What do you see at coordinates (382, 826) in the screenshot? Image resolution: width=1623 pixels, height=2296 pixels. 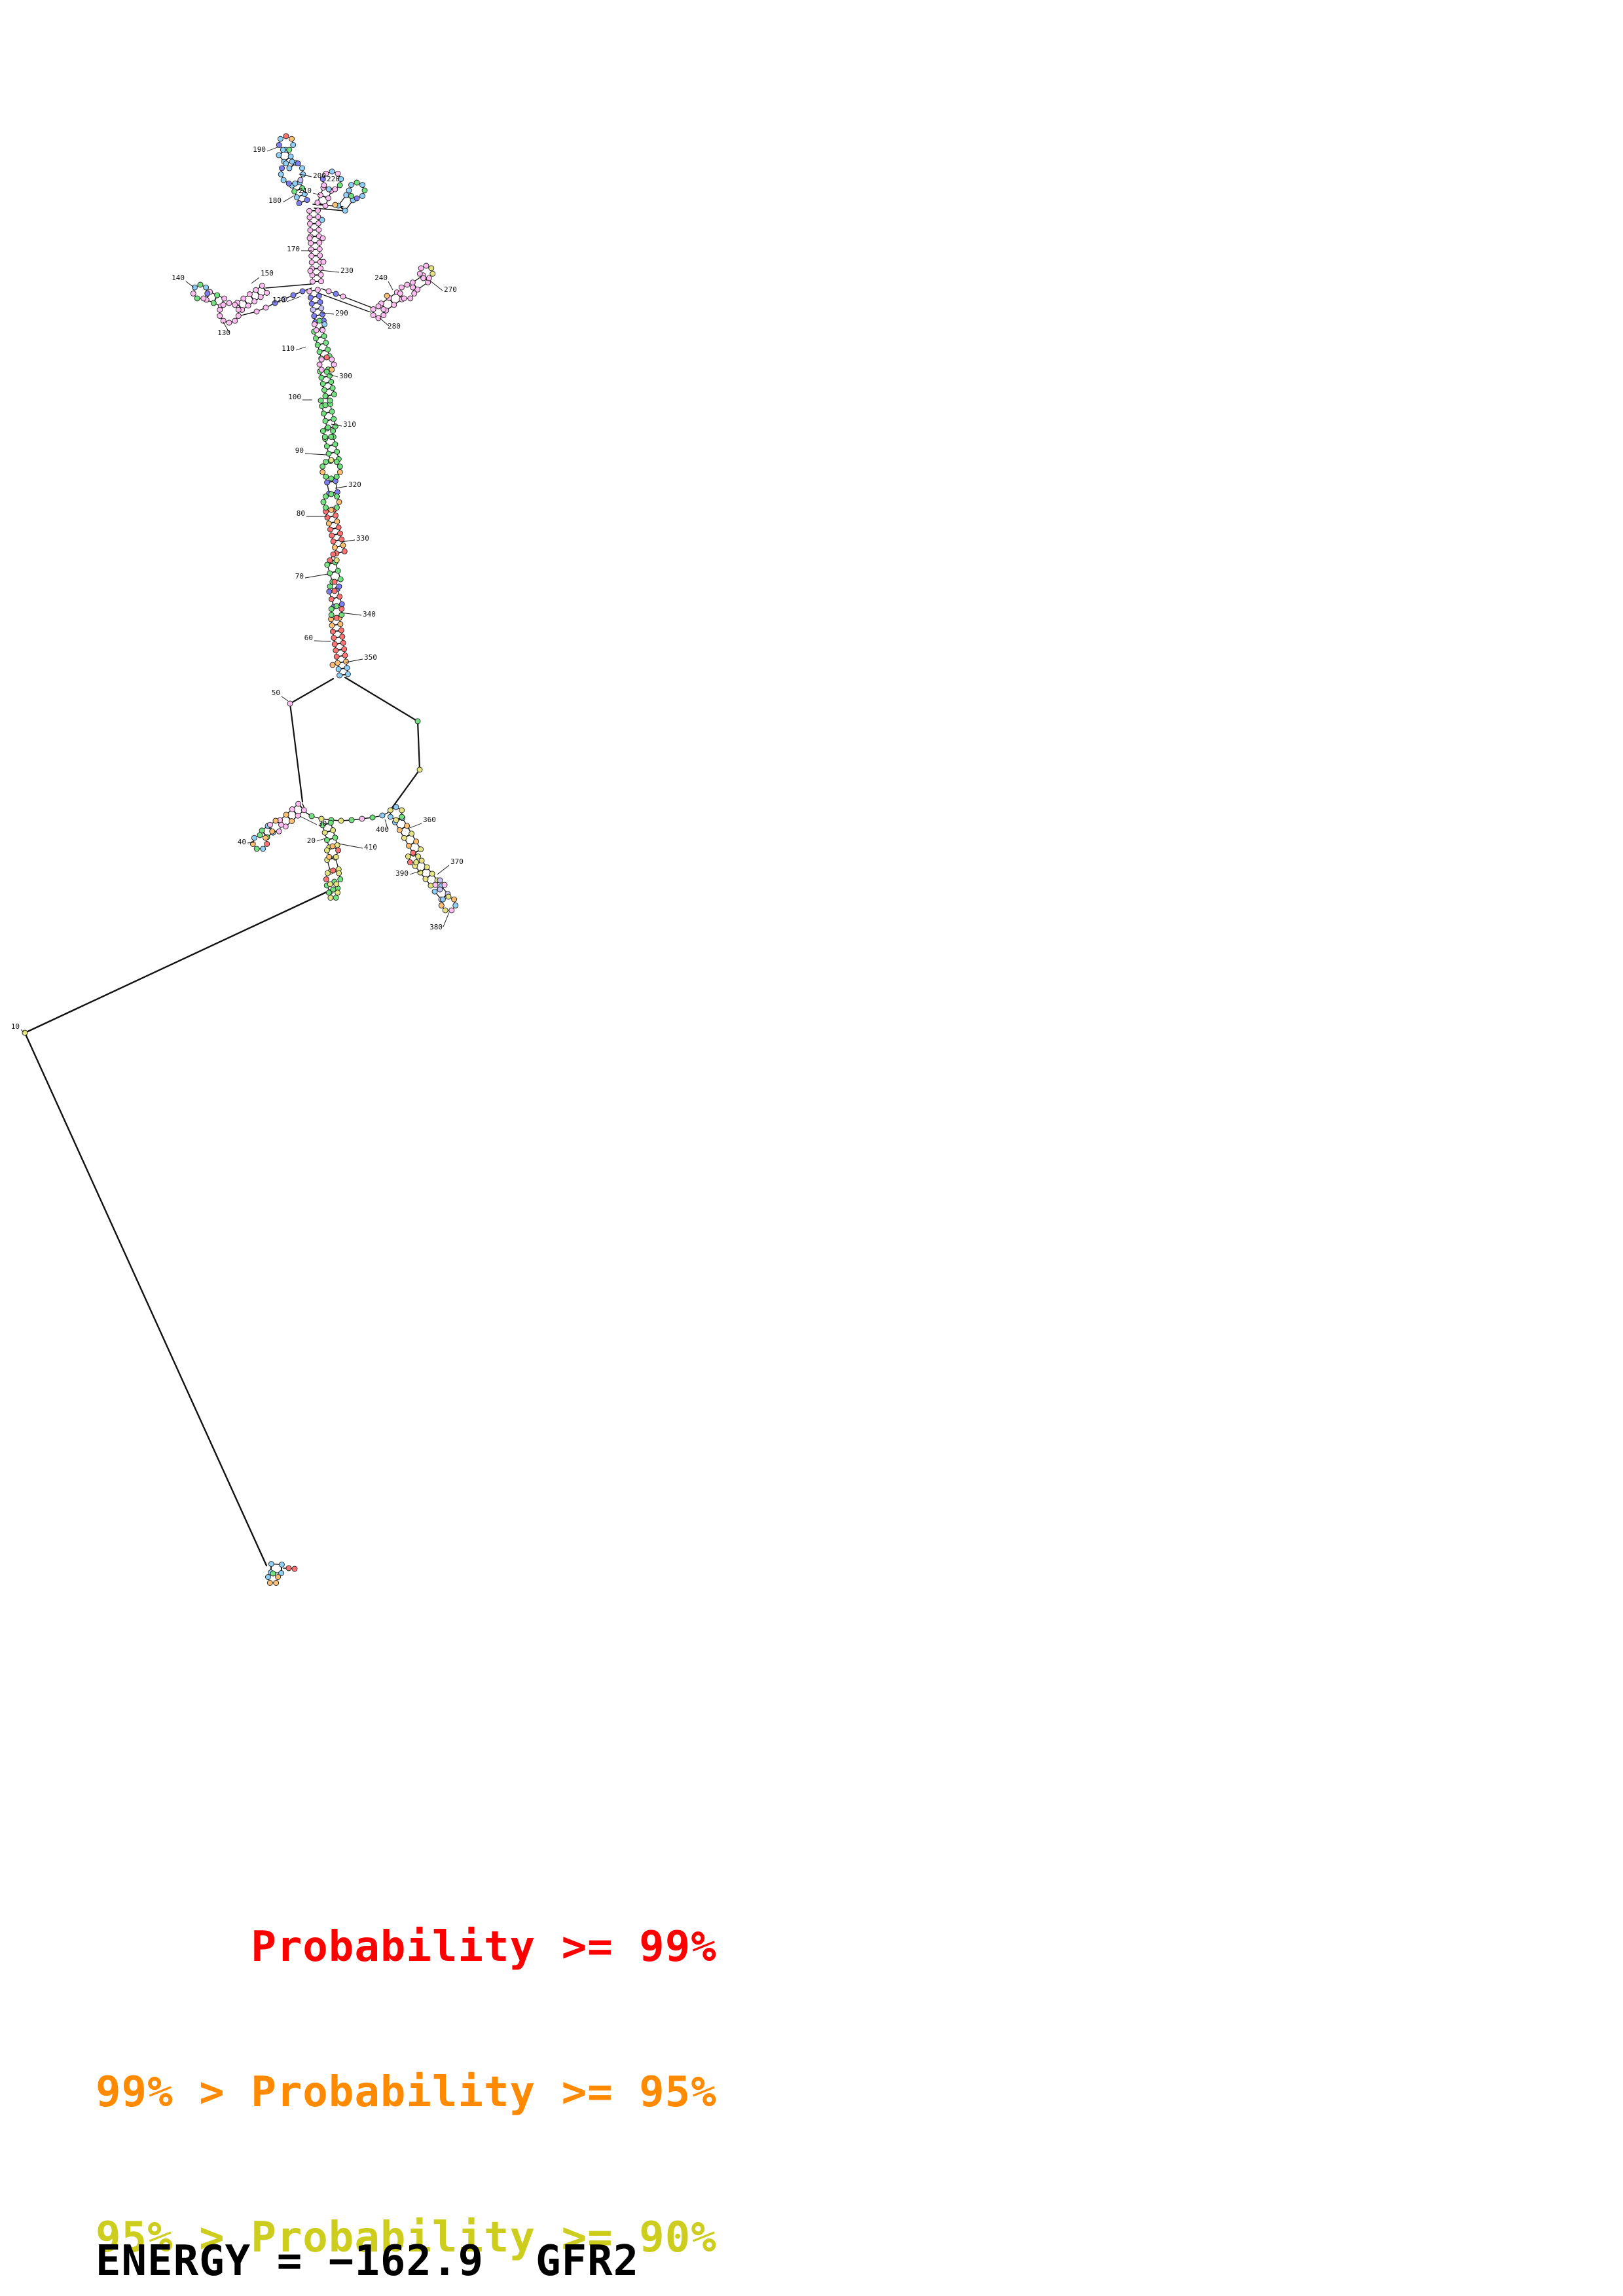 I see `residue-number-label: 400` at bounding box center [382, 826].